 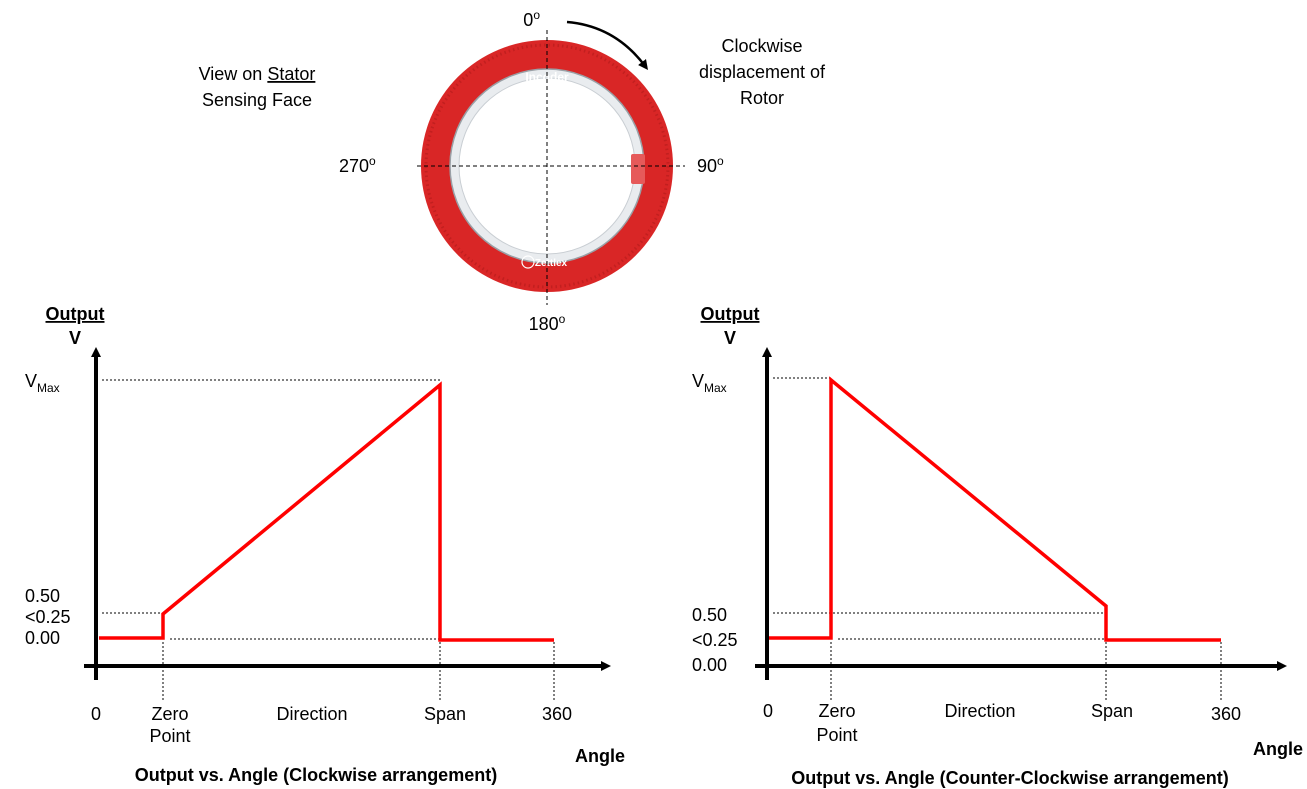 I want to click on rotation-caption-line1: Clockwise, so click(x=761, y=46).